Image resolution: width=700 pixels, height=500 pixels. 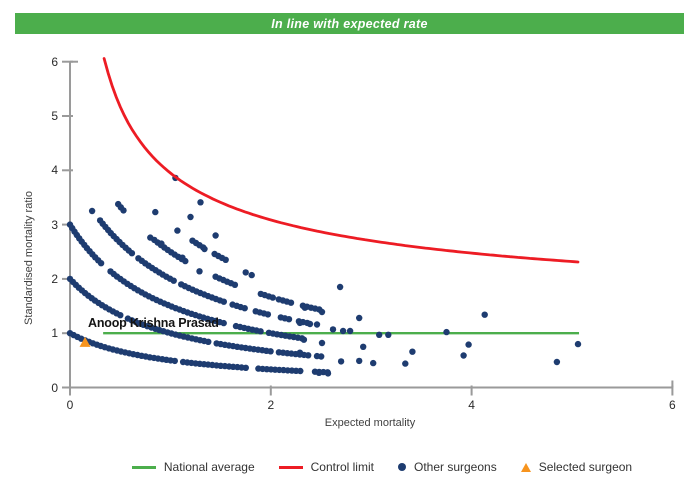 What do you see at coordinates (54, 116) in the screenshot?
I see `y-tick-label: 5` at bounding box center [54, 116].